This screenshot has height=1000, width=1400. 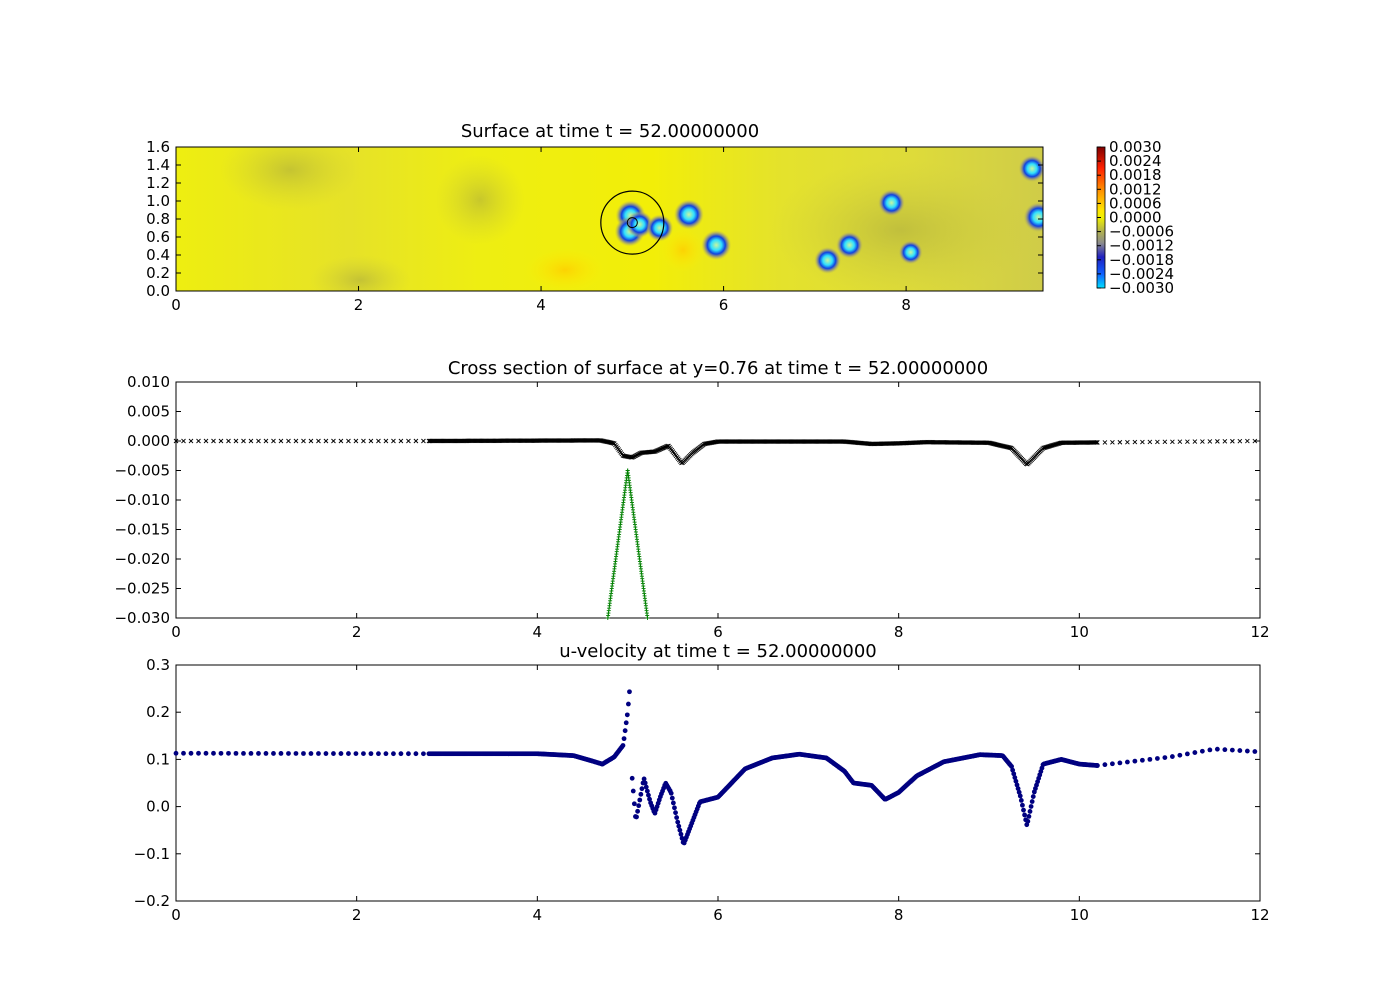 I want to click on x-tick-label: 8, so click(x=899, y=632).